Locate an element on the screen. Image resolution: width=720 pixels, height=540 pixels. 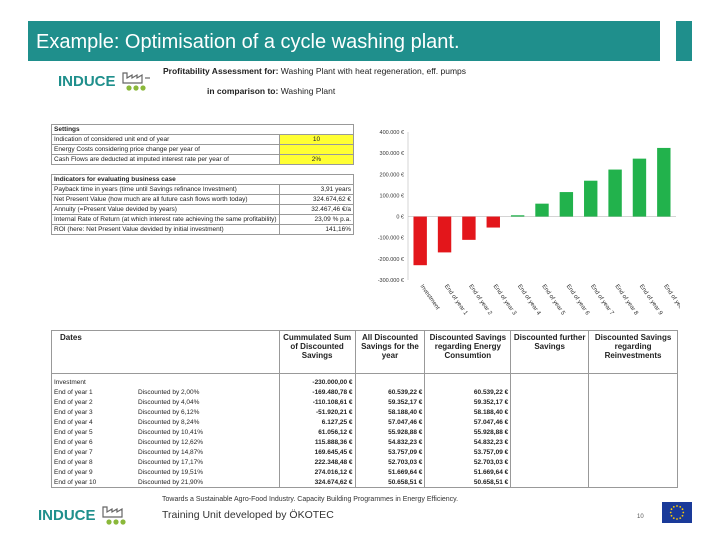
indicator-value: 3,91 years is located at coordinates (316, 189).